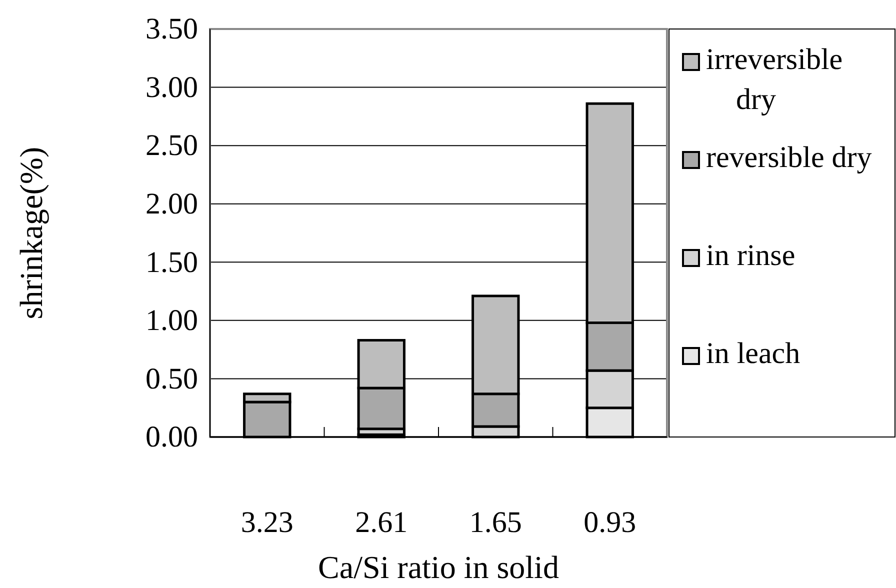 This screenshot has width=896, height=588. I want to click on y-tick-label: 3.50, so click(172, 29).